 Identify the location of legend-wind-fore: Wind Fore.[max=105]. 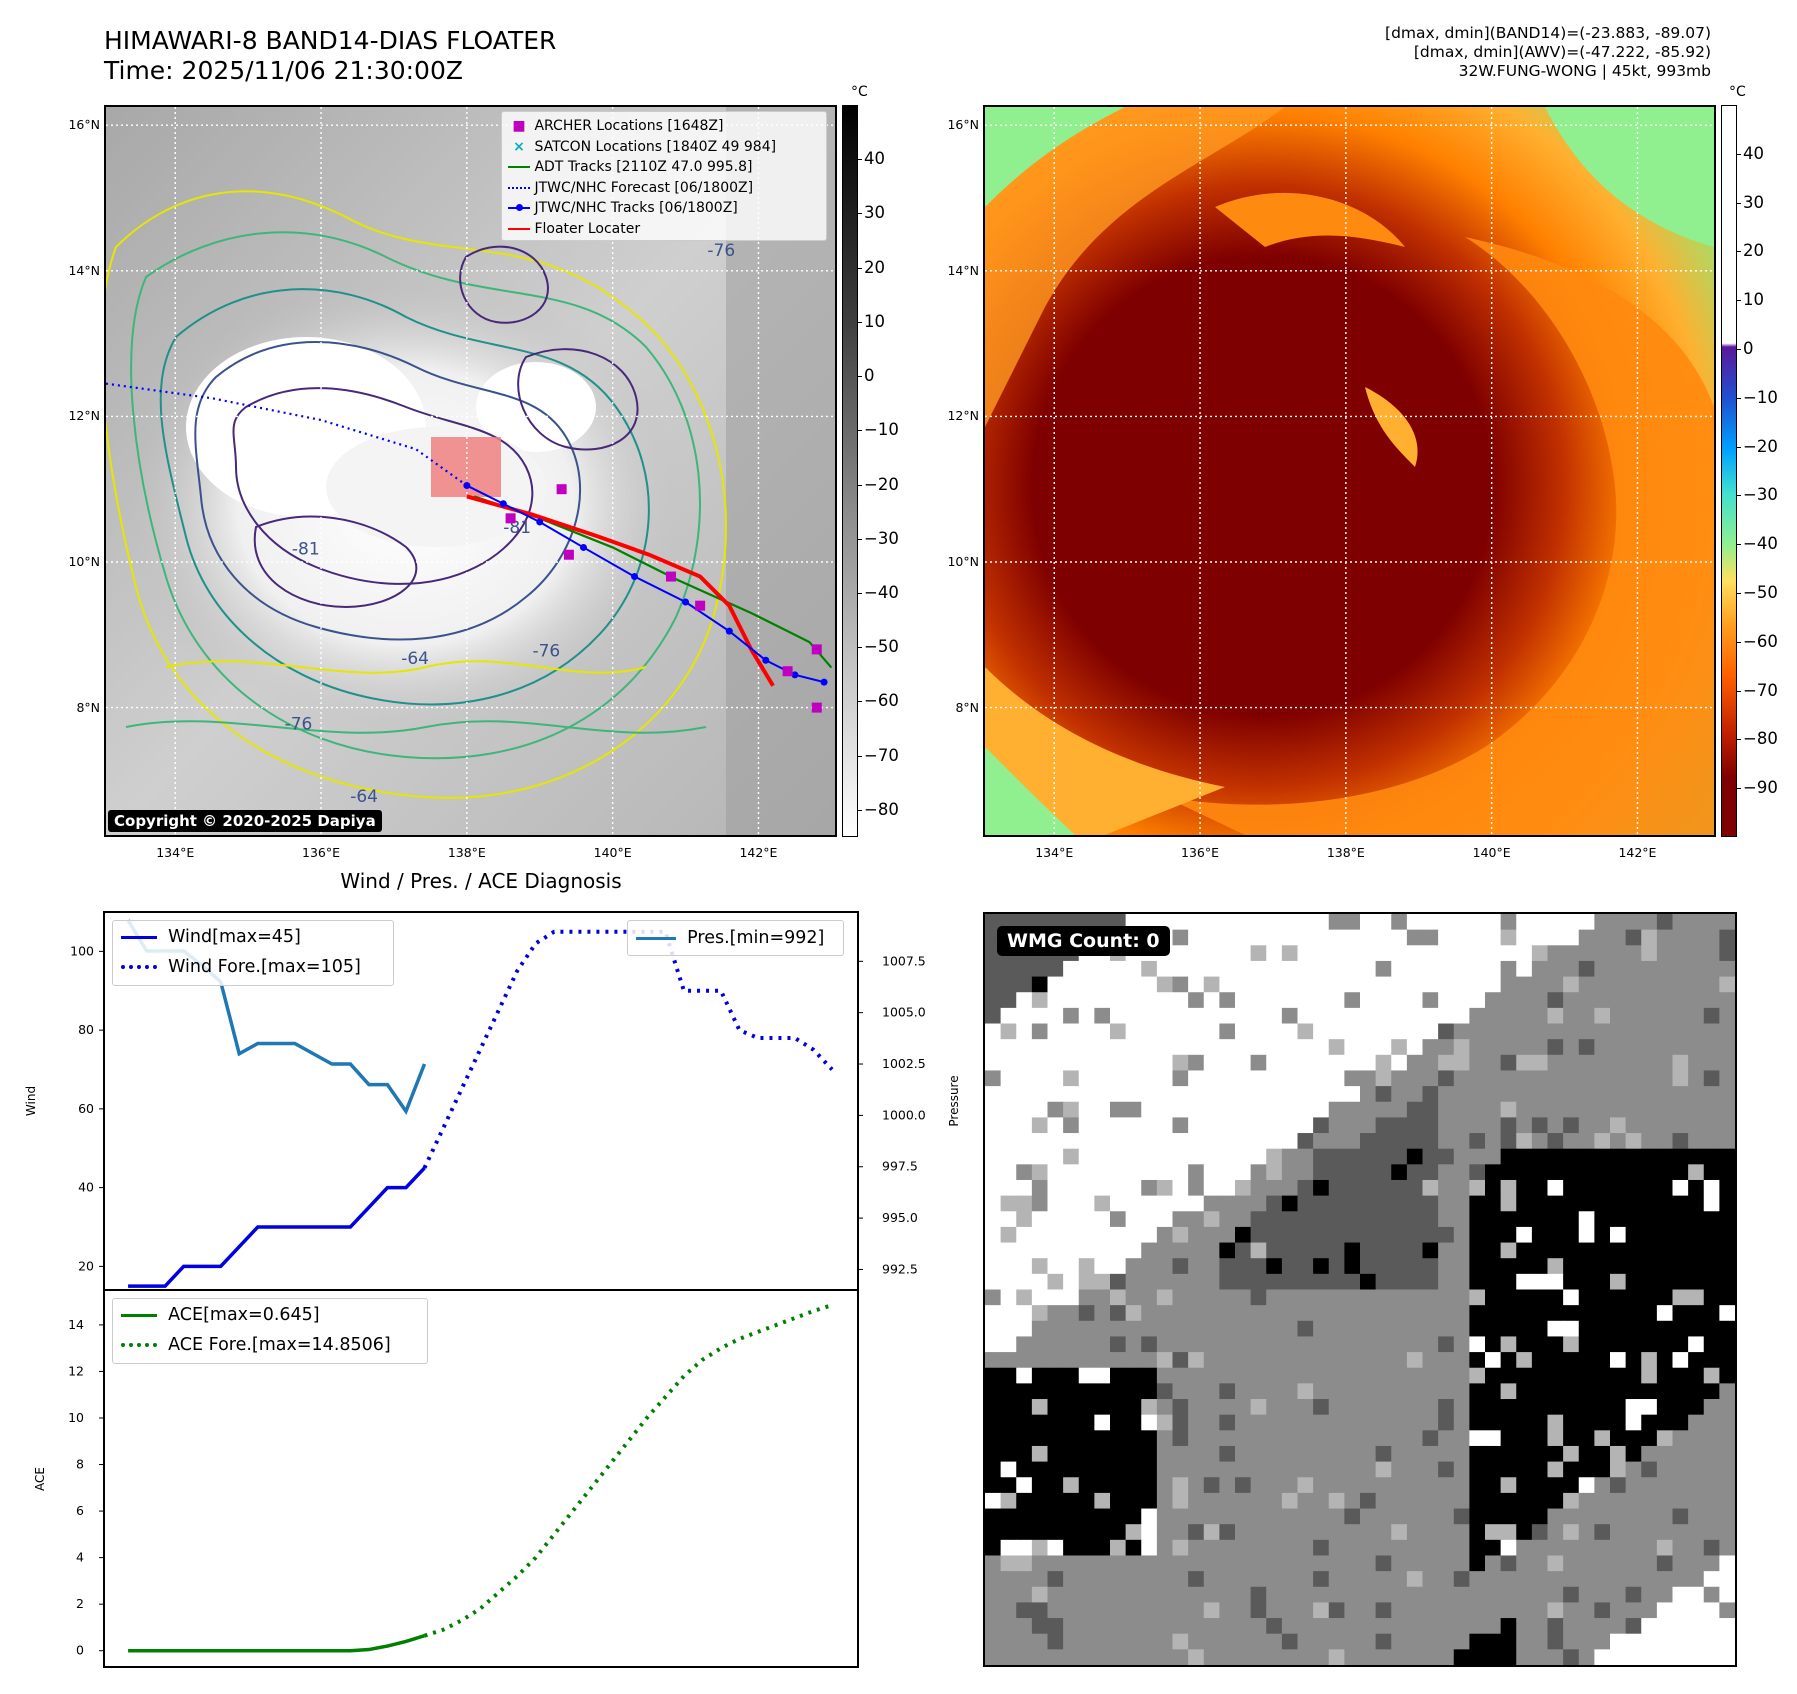
(253, 967).